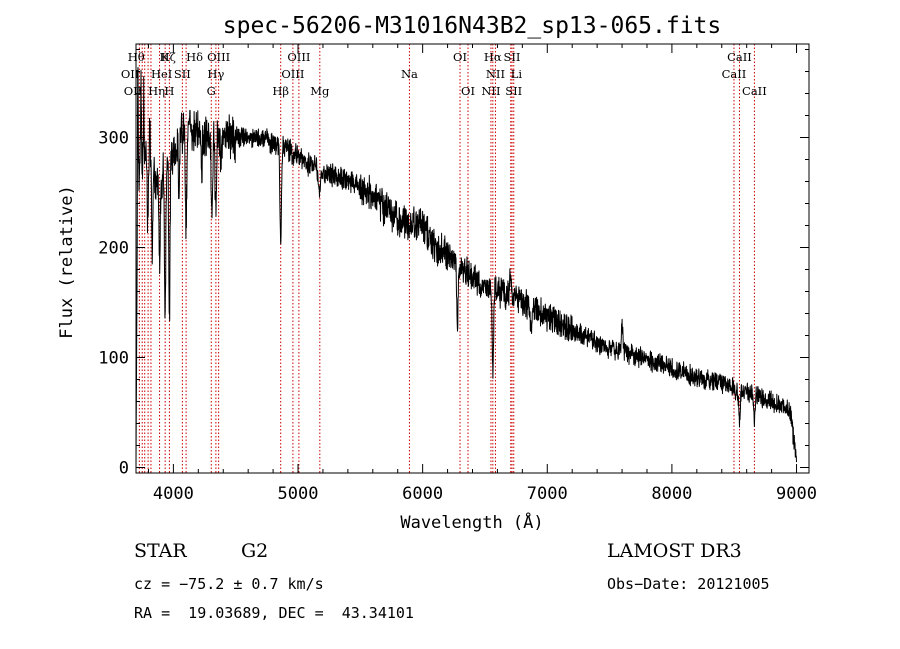 The height and width of the screenshot is (649, 900). What do you see at coordinates (160, 551) in the screenshot?
I see `object-class: STAR` at bounding box center [160, 551].